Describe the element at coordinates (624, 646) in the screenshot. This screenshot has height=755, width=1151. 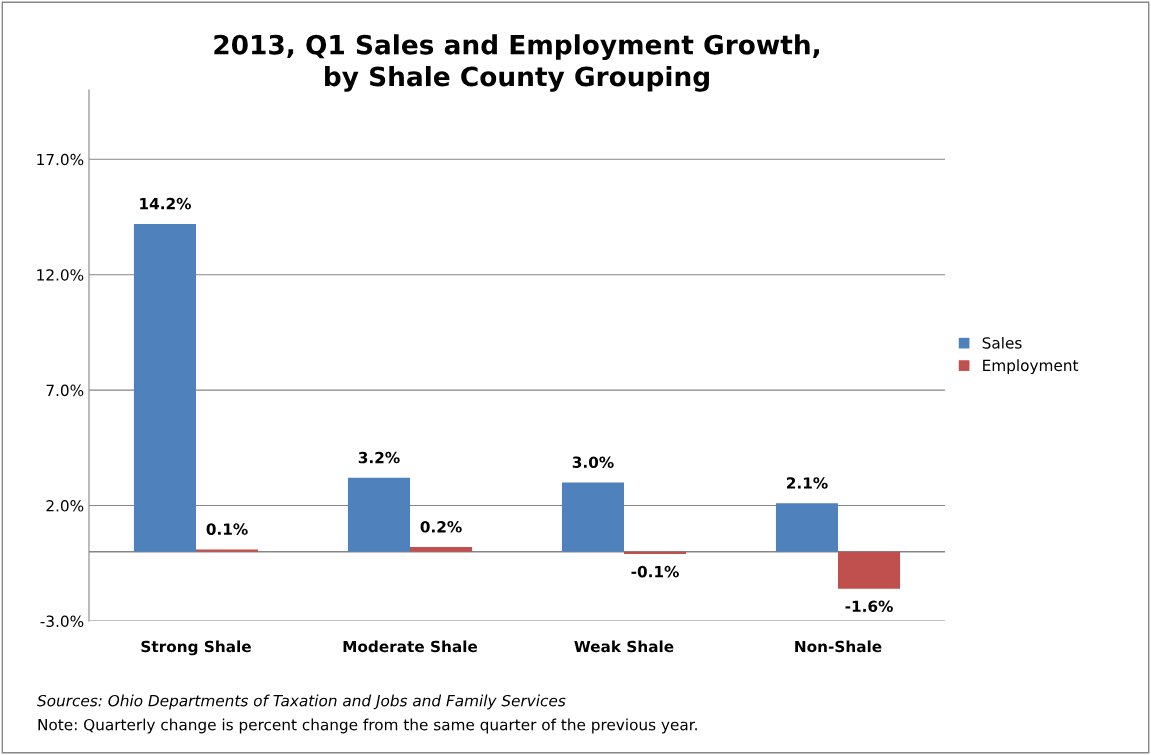
I see `x-tick-label: Weak Shale` at that location.